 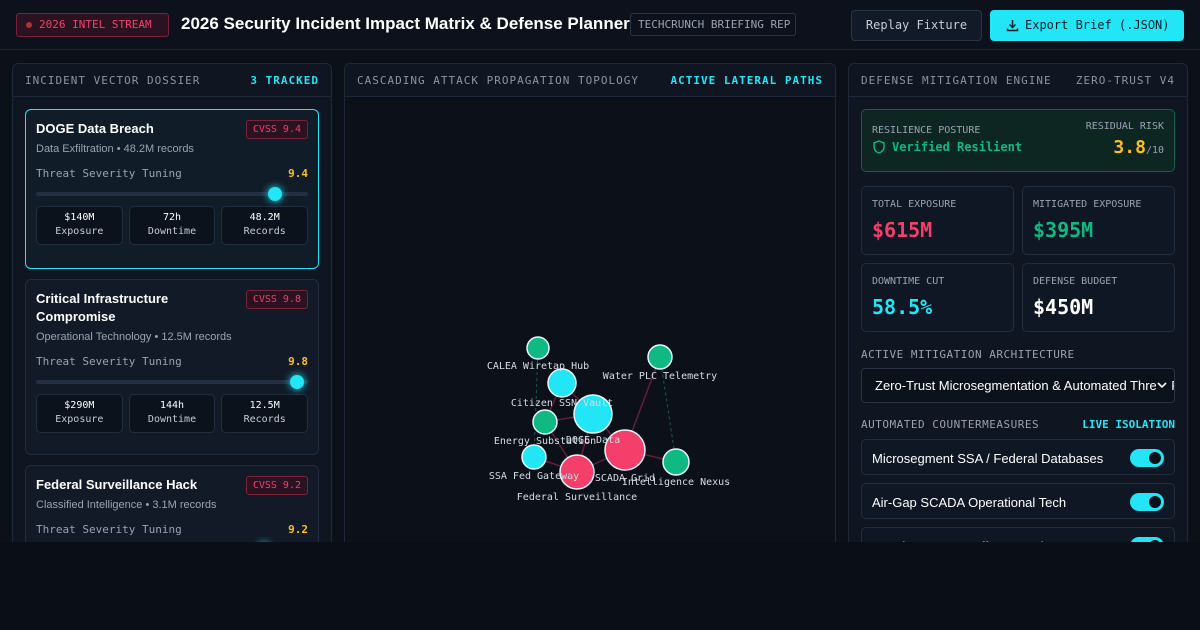 What do you see at coordinates (660, 376) in the screenshot?
I see `node-label: Water PLC Telemetry` at bounding box center [660, 376].